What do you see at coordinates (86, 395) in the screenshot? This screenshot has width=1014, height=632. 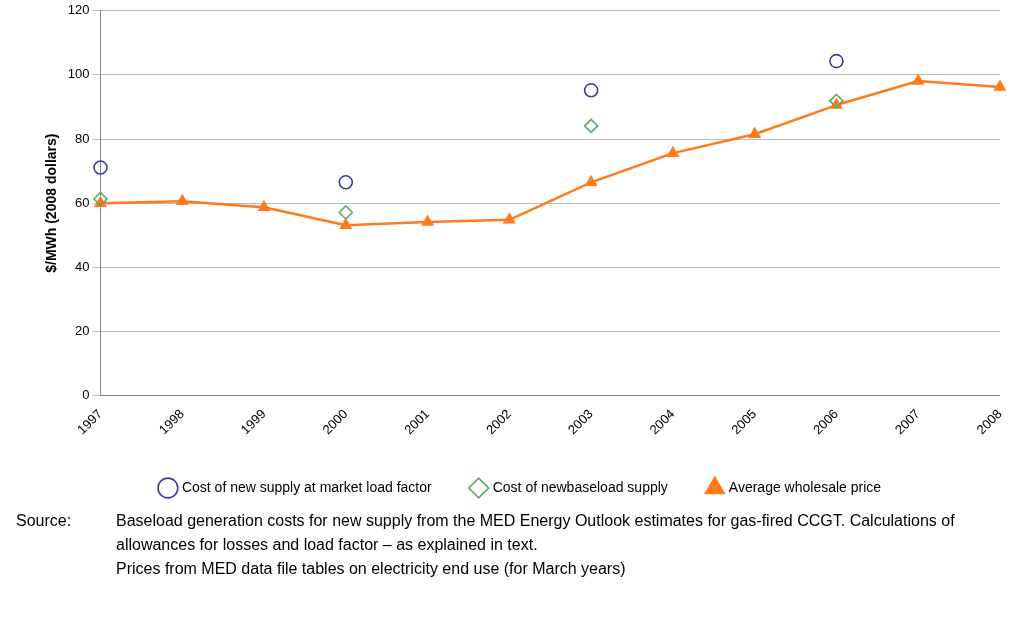 I see `y-tick-label: 0` at bounding box center [86, 395].